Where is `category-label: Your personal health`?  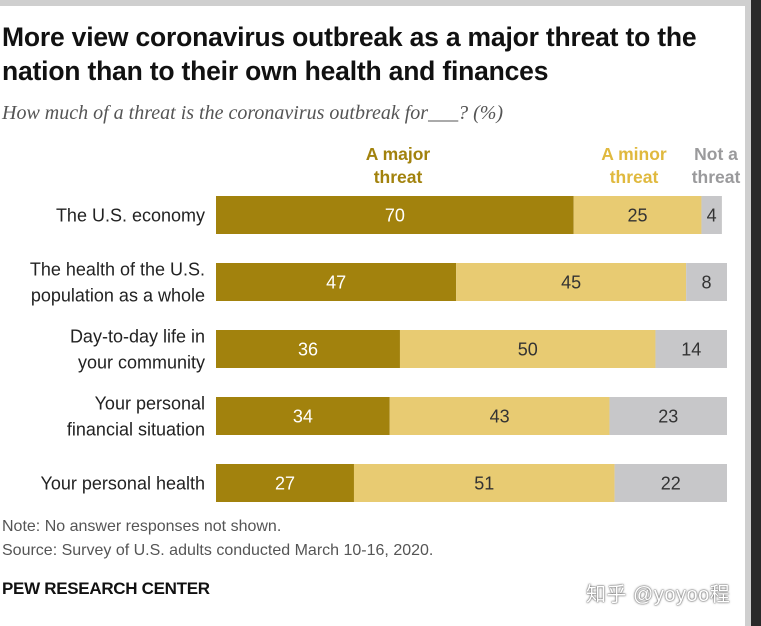 category-label: Your personal health is located at coordinates (123, 484).